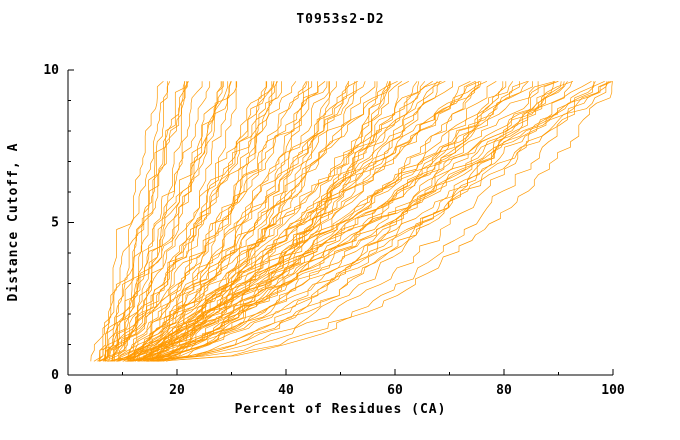 The height and width of the screenshot is (440, 680). What do you see at coordinates (177, 390) in the screenshot?
I see `svg-text: 20` at bounding box center [177, 390].